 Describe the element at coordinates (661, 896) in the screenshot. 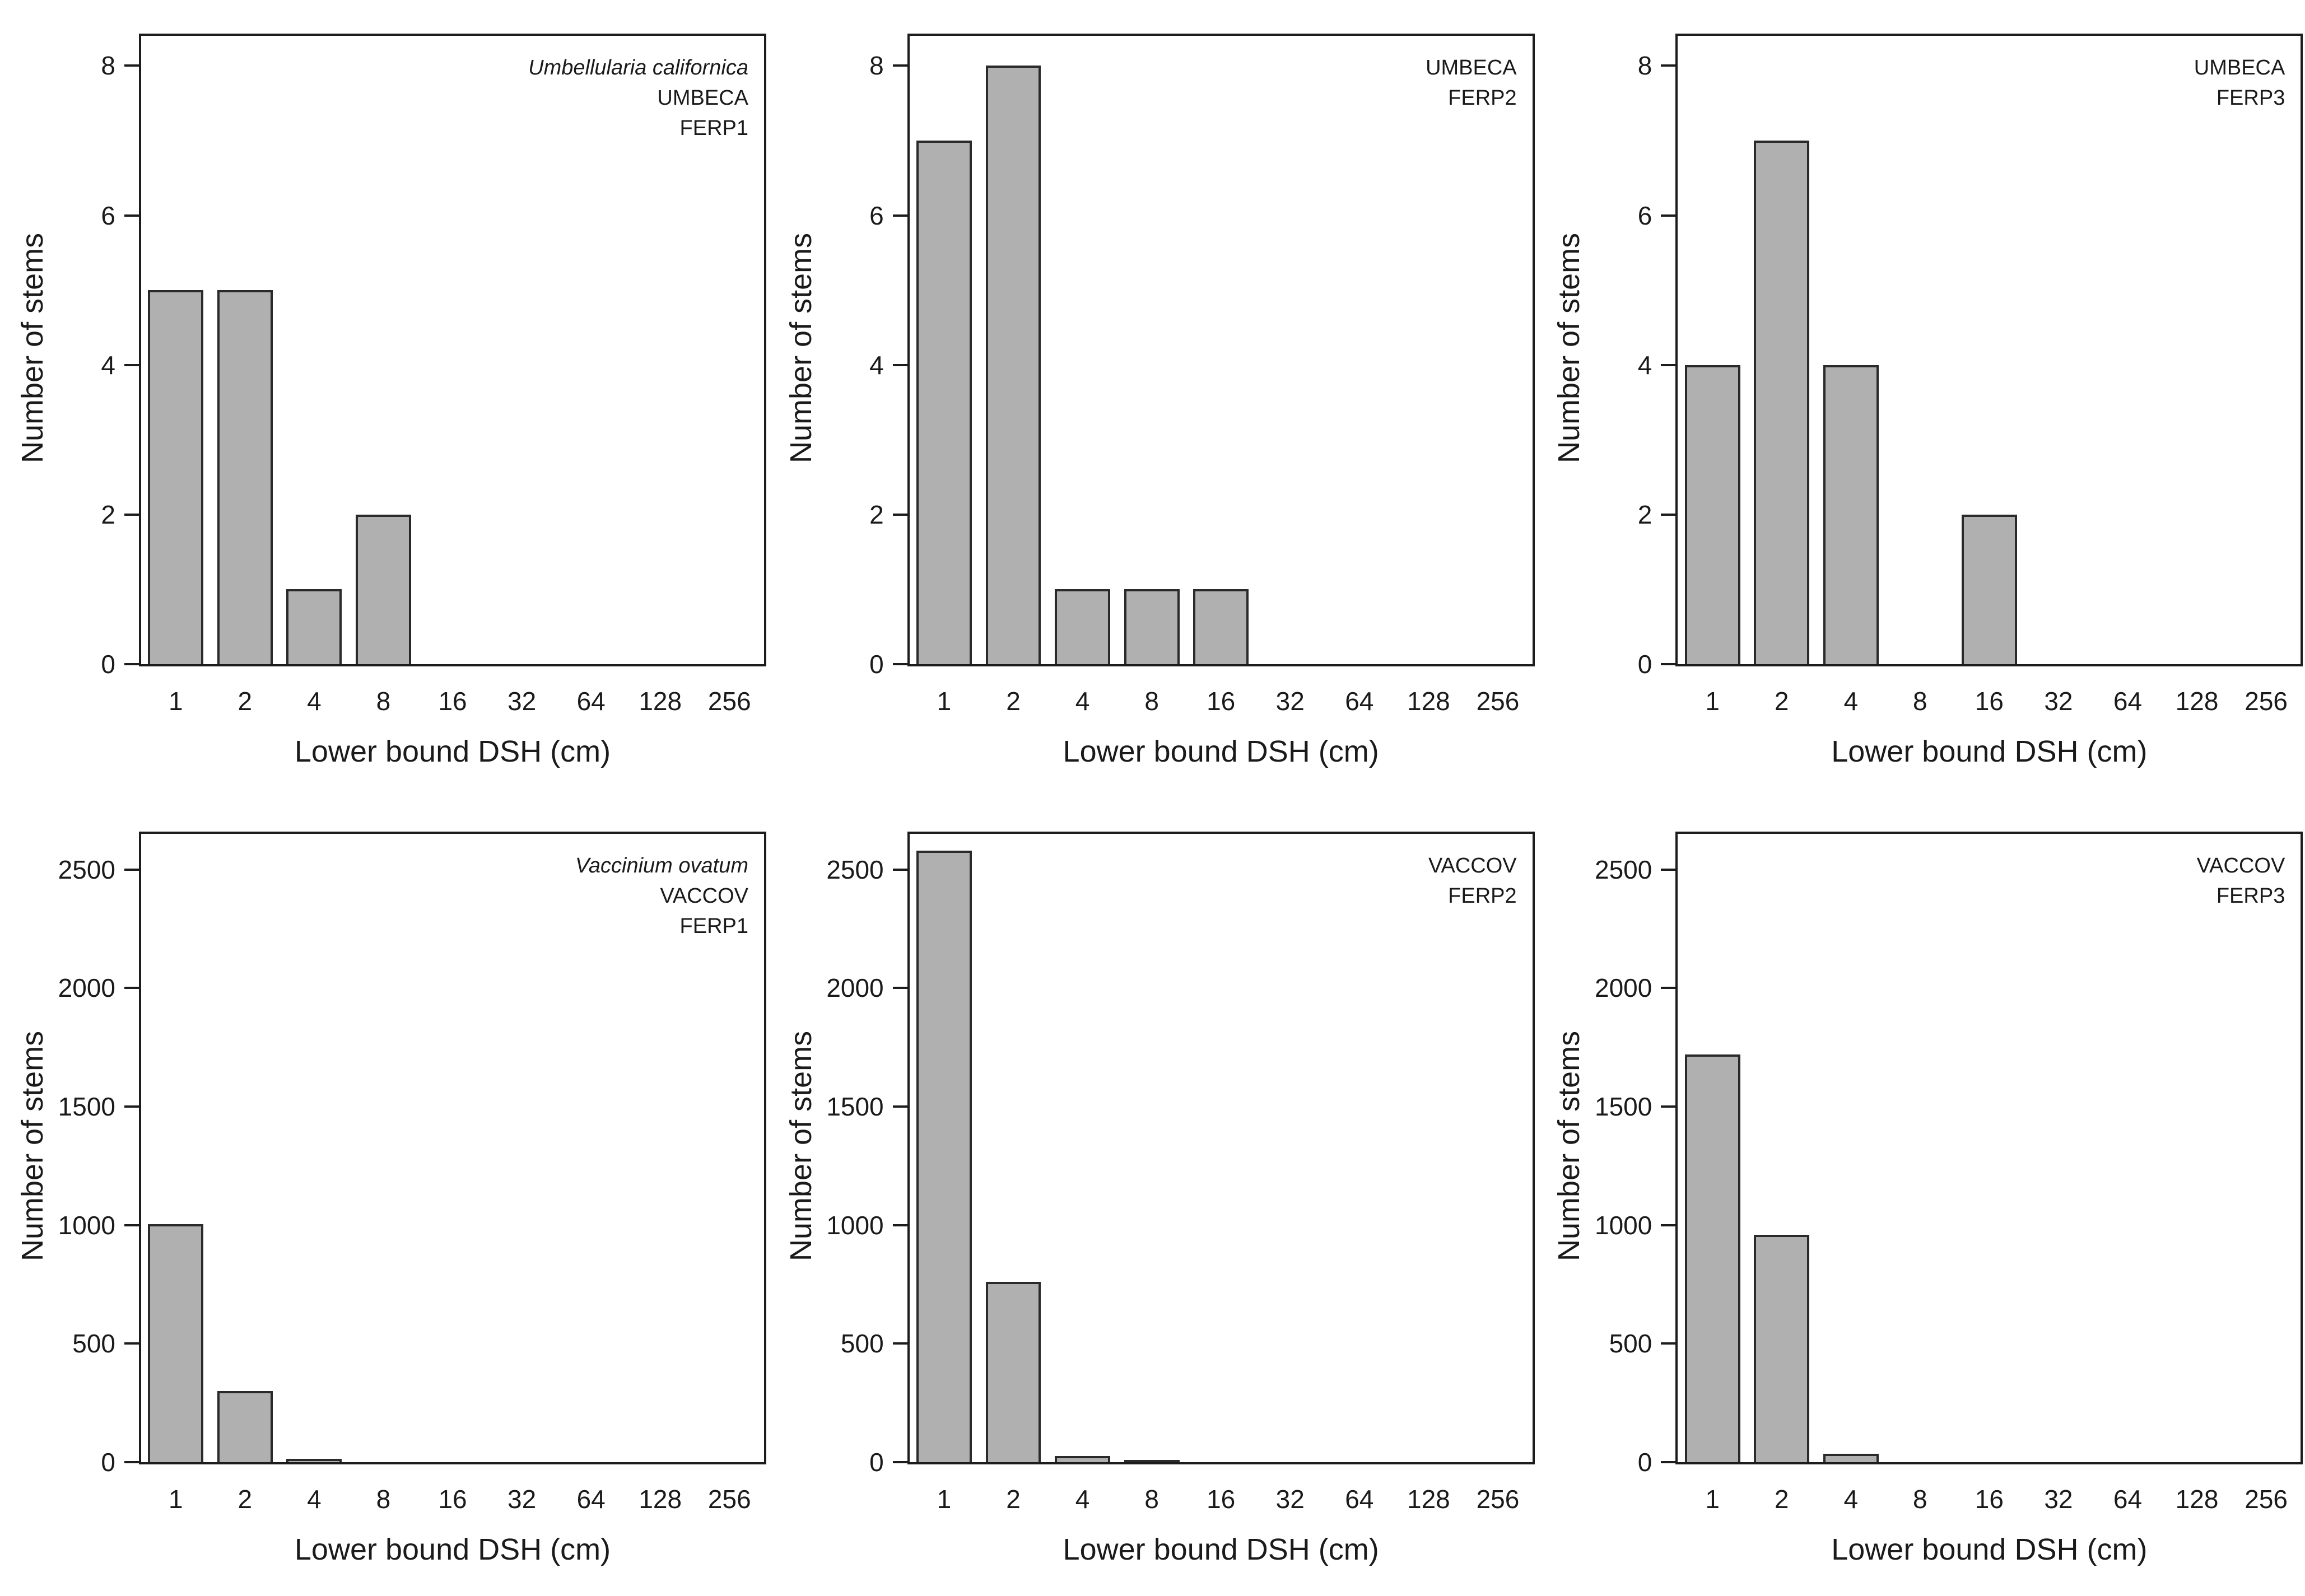

I see `annotation: Vaccinium ovatum VACCOV FERP1` at that location.